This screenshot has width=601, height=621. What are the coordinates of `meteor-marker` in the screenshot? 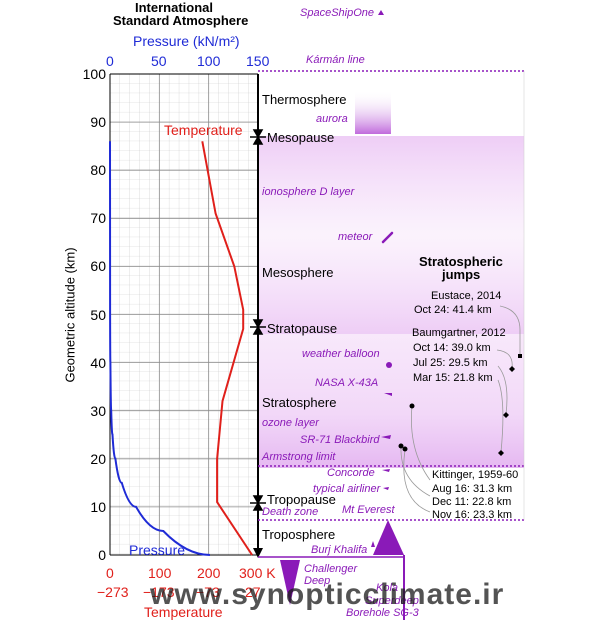 It's located at (387, 237).